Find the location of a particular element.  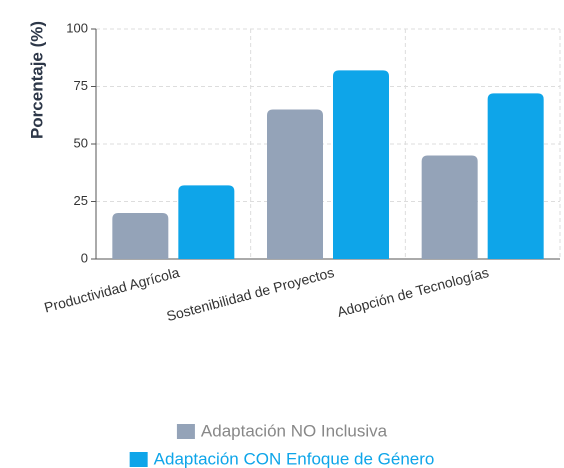

x-tick-label: Productividad Agrícola is located at coordinates (111, 290).